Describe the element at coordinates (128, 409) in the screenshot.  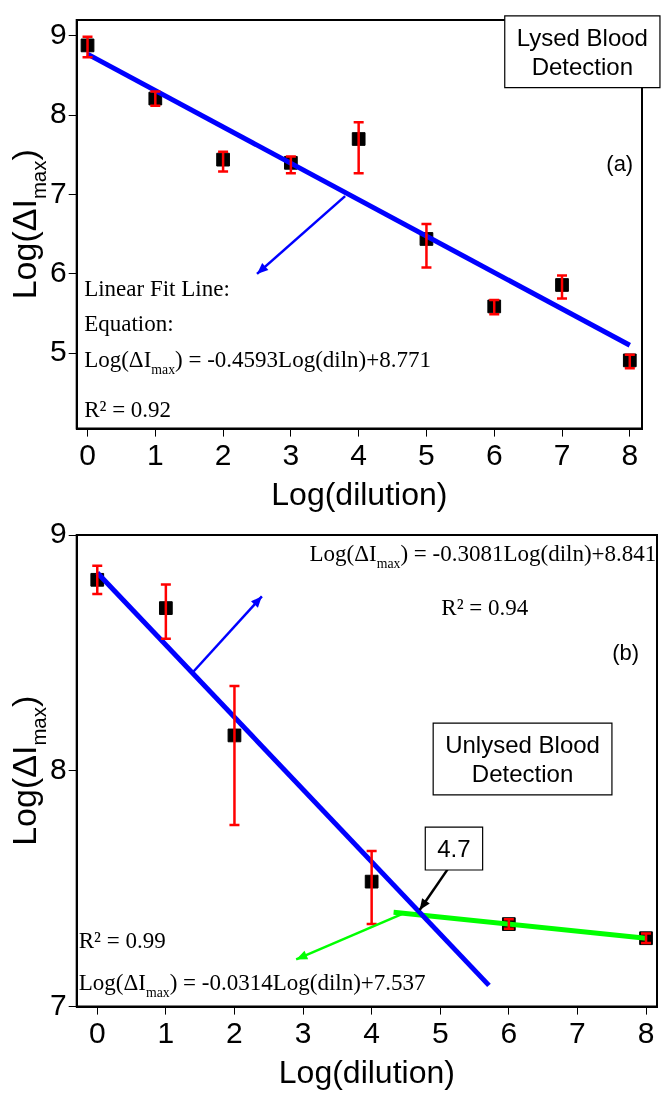
I see `annotation: R² = 0.92` at that location.